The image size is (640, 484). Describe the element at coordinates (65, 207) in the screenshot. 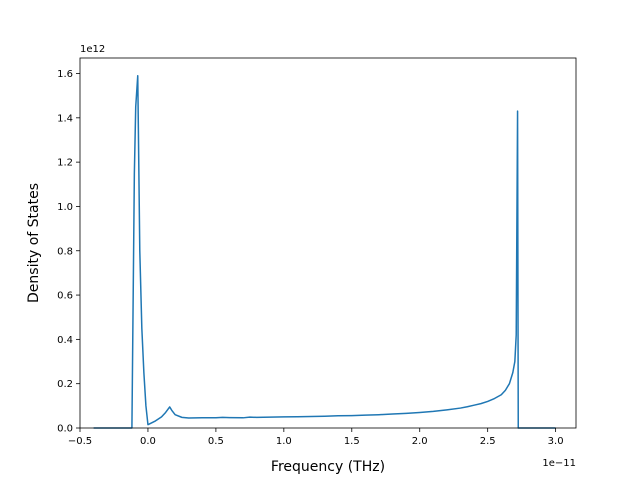

I see `y-tick-label: 1.0` at that location.